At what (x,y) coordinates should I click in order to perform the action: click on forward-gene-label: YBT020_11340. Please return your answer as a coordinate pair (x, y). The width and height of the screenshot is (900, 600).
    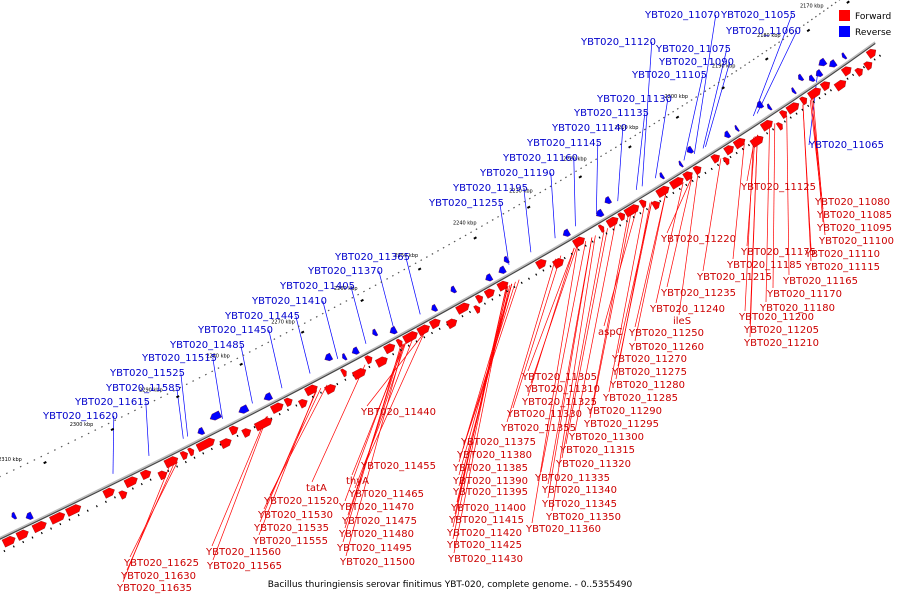
    Looking at the image, I should click on (579, 490).